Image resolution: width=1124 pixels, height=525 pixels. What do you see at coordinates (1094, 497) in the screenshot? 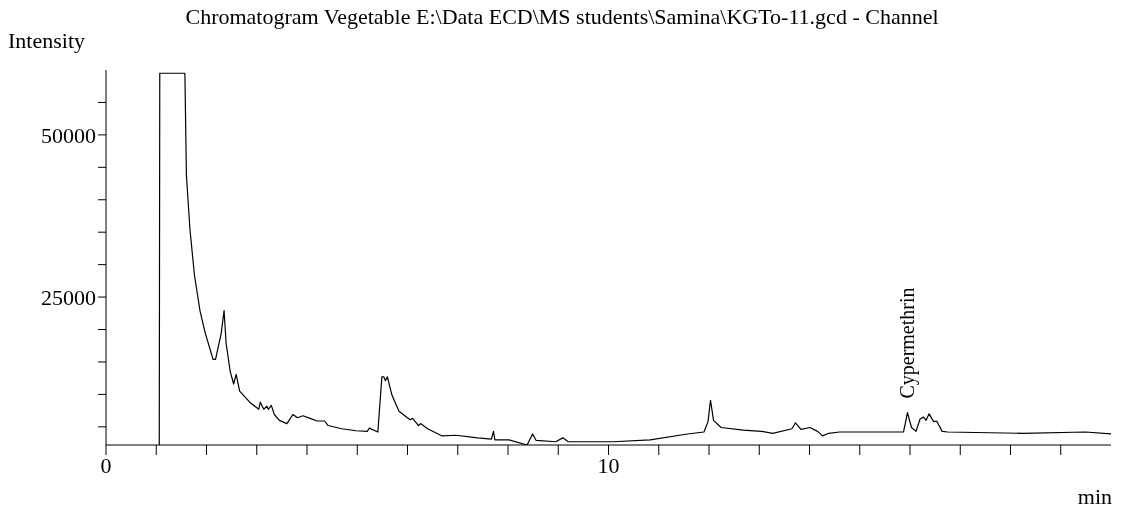
I see `x-axis-title: min` at bounding box center [1094, 497].